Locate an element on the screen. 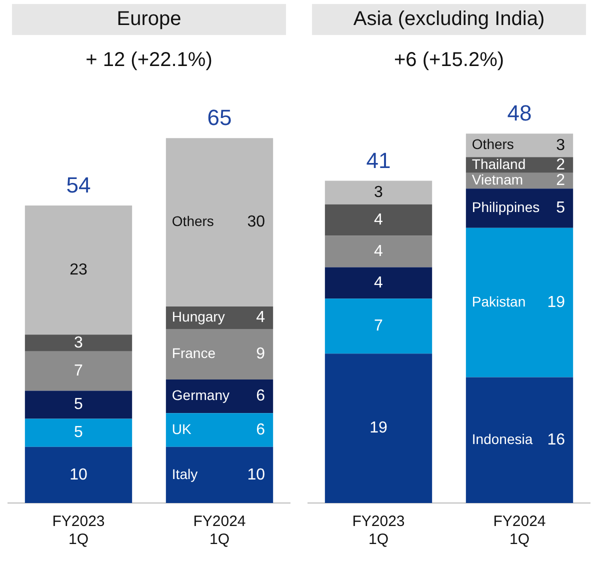 Image resolution: width=596 pixels, height=563 pixels. chart-subtitle: + 12 (+22.1%) is located at coordinates (149, 60).